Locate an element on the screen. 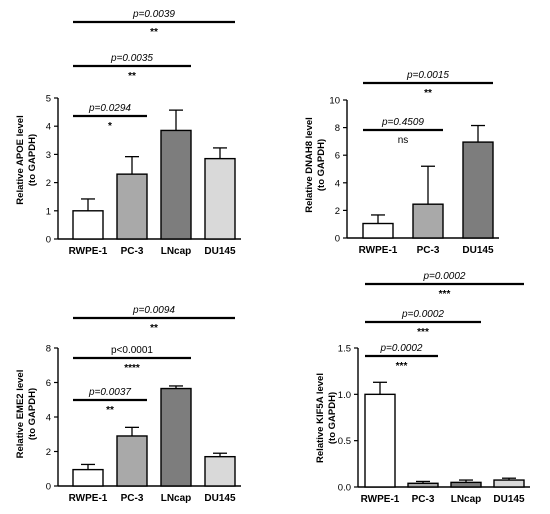 This screenshot has height=514, width=550. y-axis-label: Relative DNAH8 level(to GAPDH) is located at coordinates (315, 165).